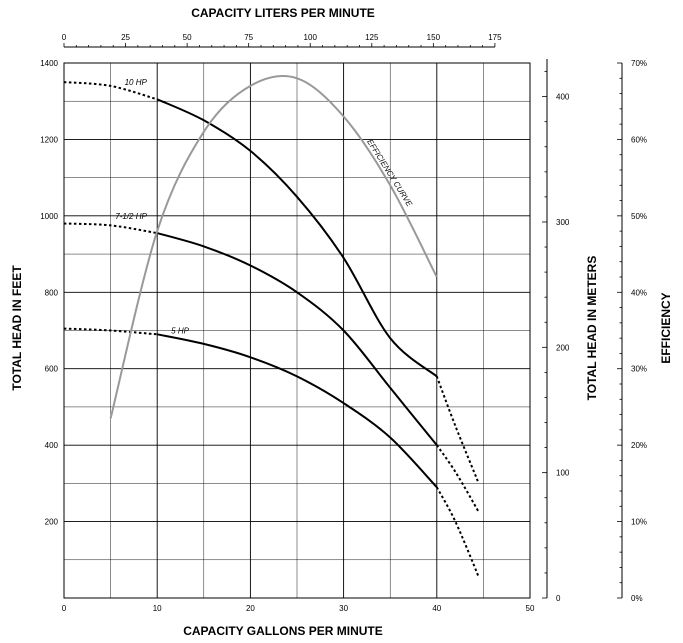 The width and height of the screenshot is (683, 643). Describe the element at coordinates (639, 445) in the screenshot. I see `y3-tick-label: 20%` at that location.